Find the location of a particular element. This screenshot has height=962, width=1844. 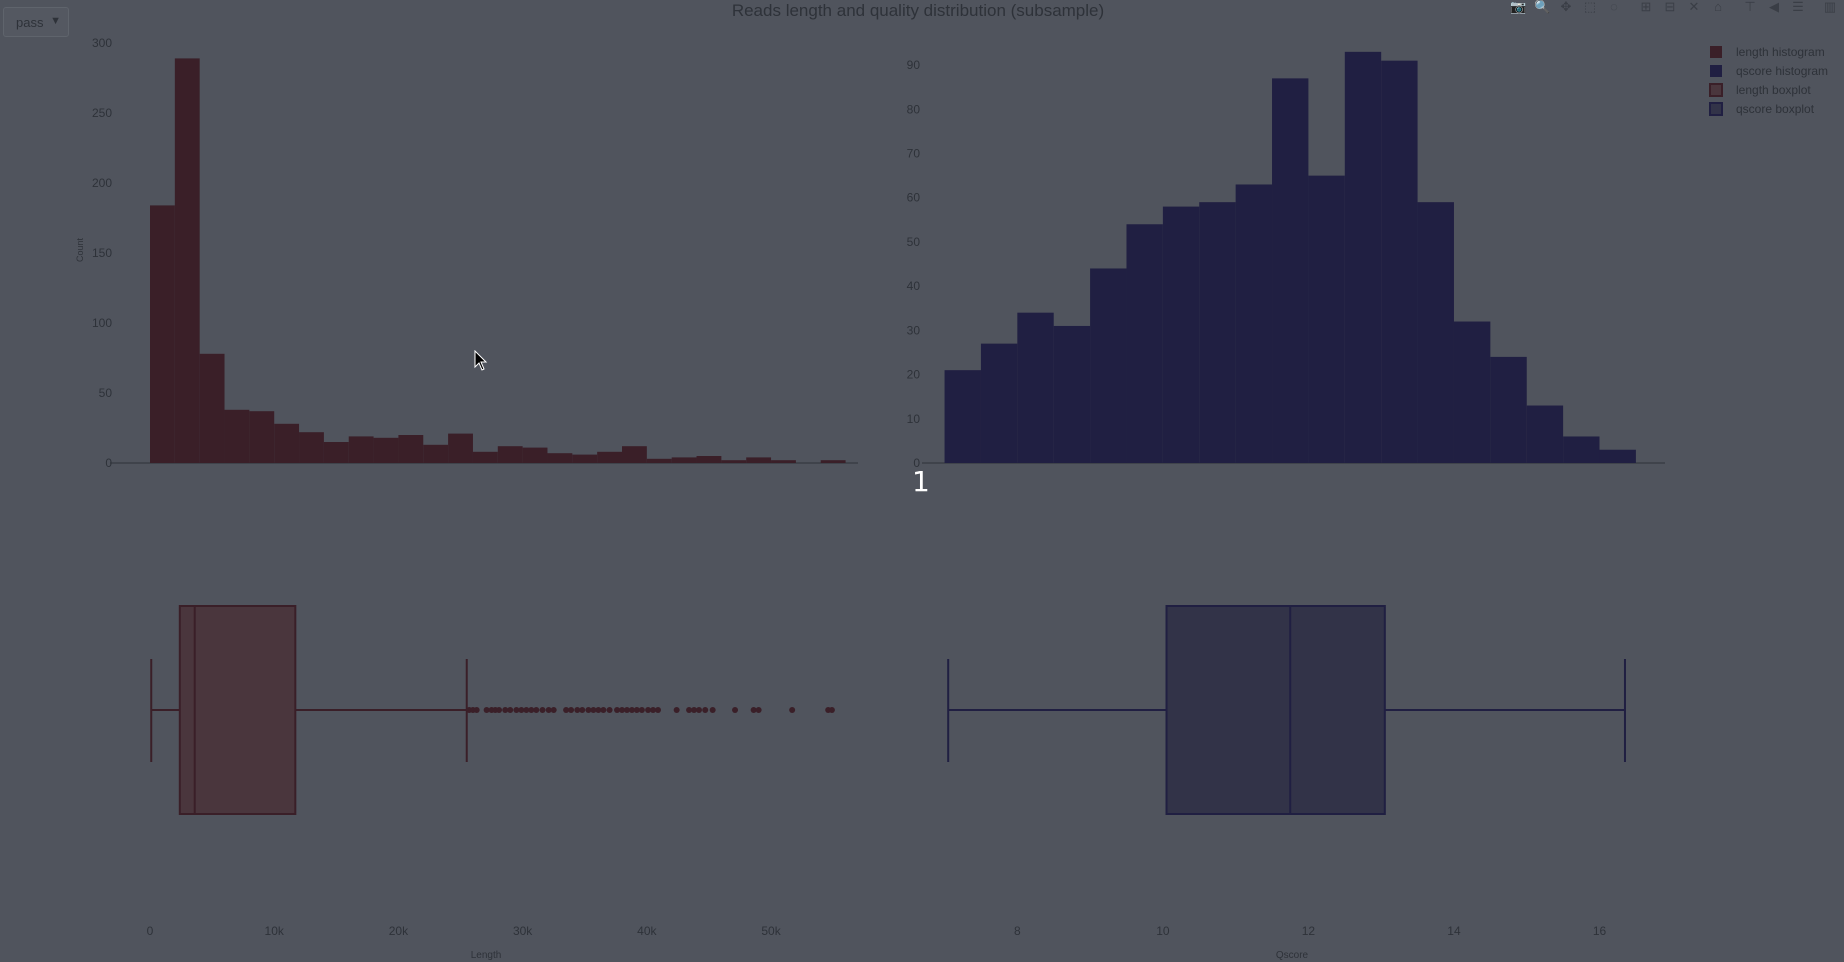

length-boxplot-xtick-label: 40k is located at coordinates (647, 931).